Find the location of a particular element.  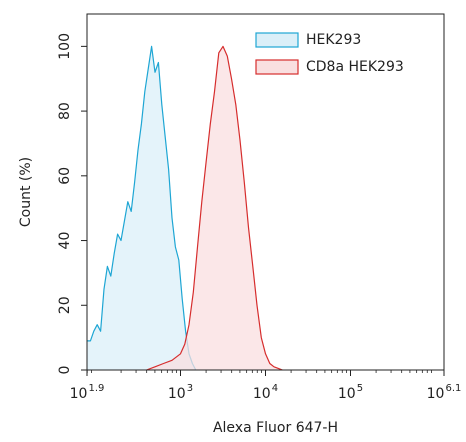

x-tick-label: 101.9 is located at coordinates (87, 392).